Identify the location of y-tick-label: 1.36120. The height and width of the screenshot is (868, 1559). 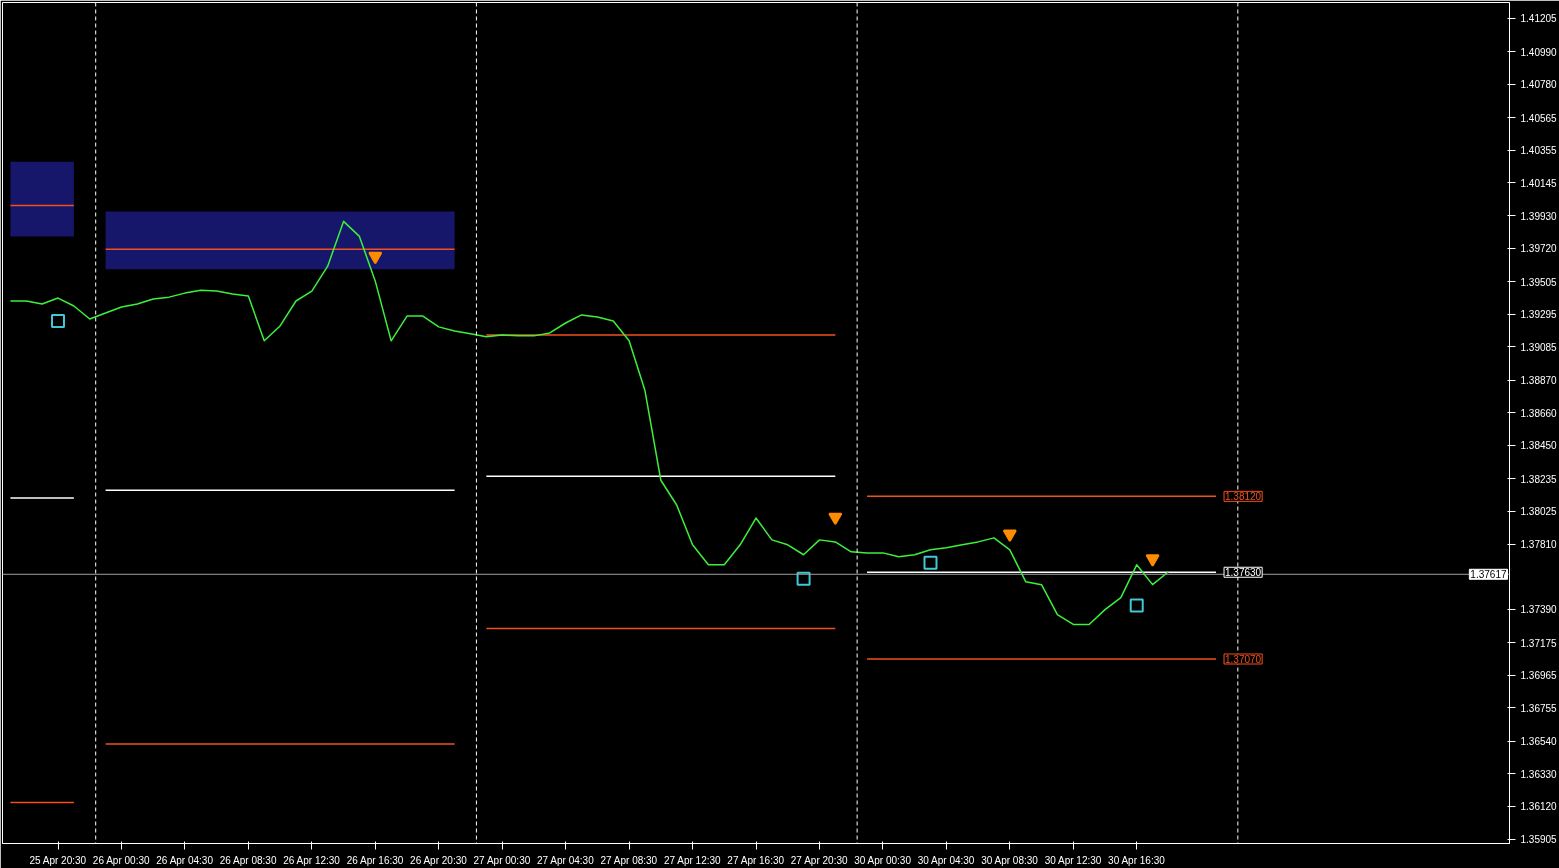
(1539, 807).